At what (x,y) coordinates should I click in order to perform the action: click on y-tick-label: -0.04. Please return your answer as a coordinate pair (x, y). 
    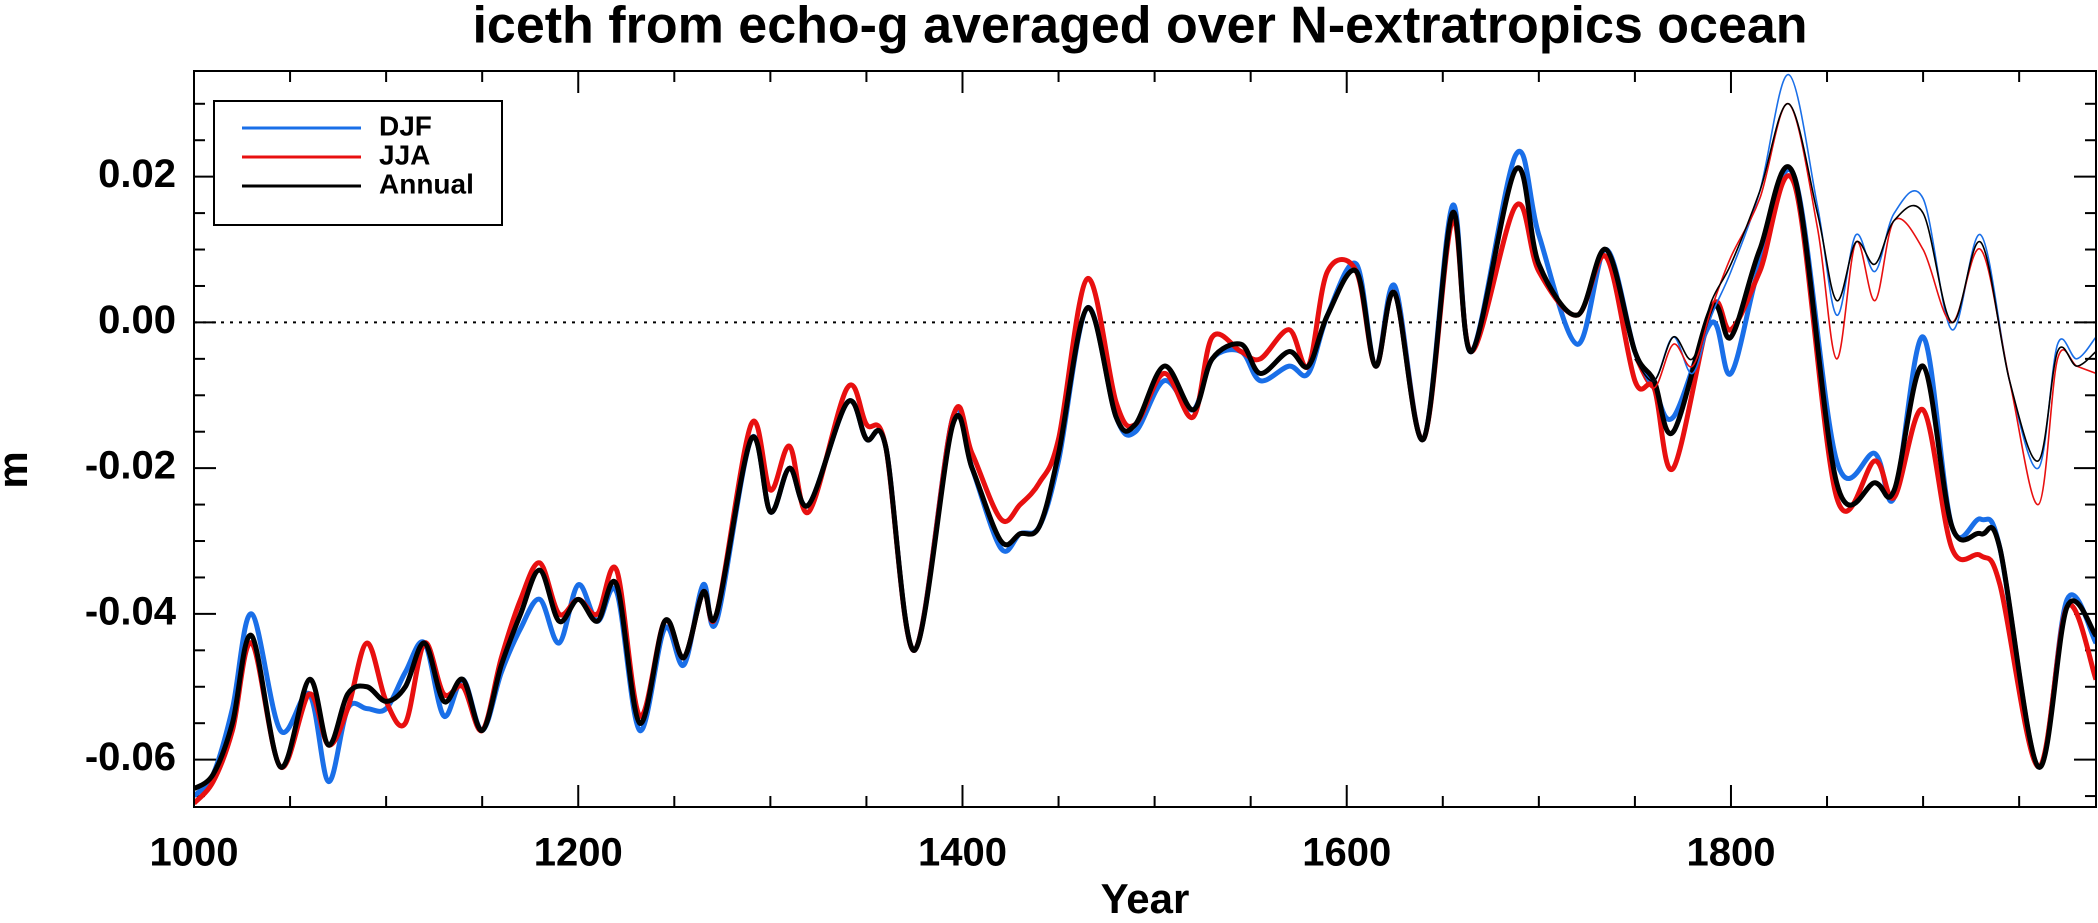
    Looking at the image, I should click on (131, 611).